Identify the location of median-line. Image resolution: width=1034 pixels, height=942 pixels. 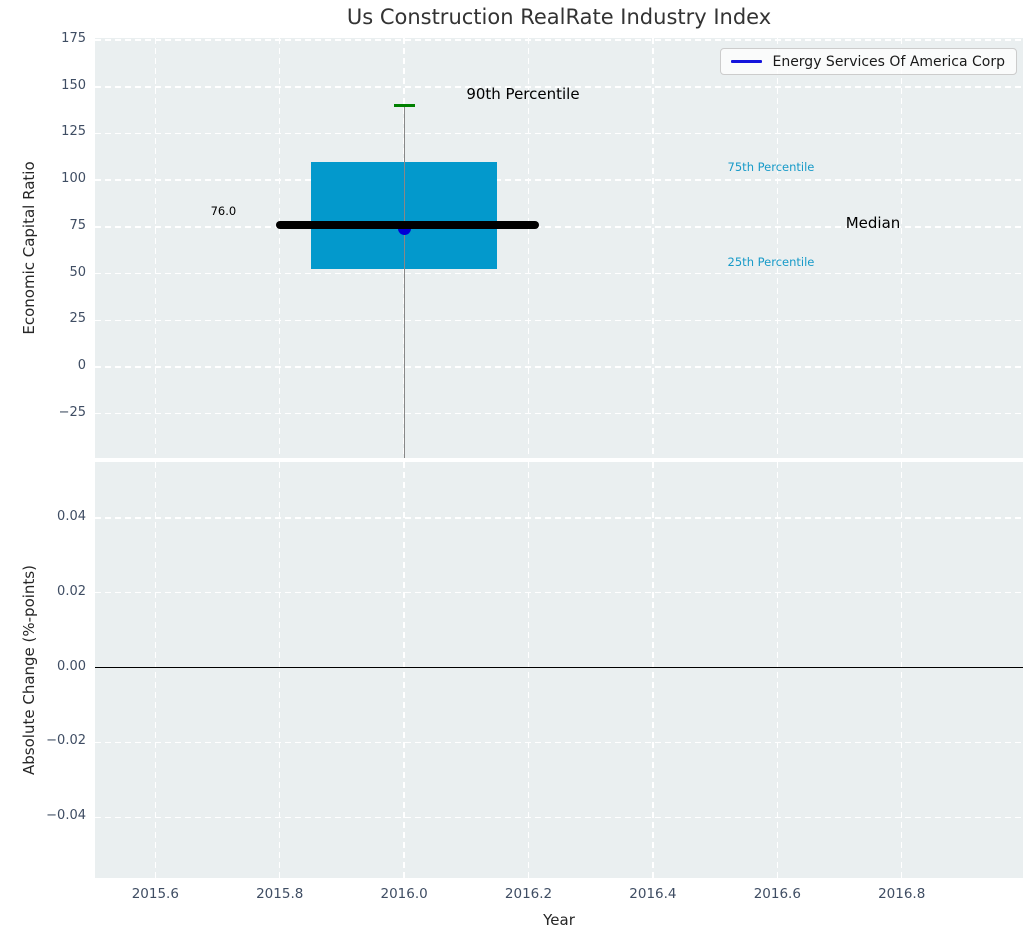
(407, 225).